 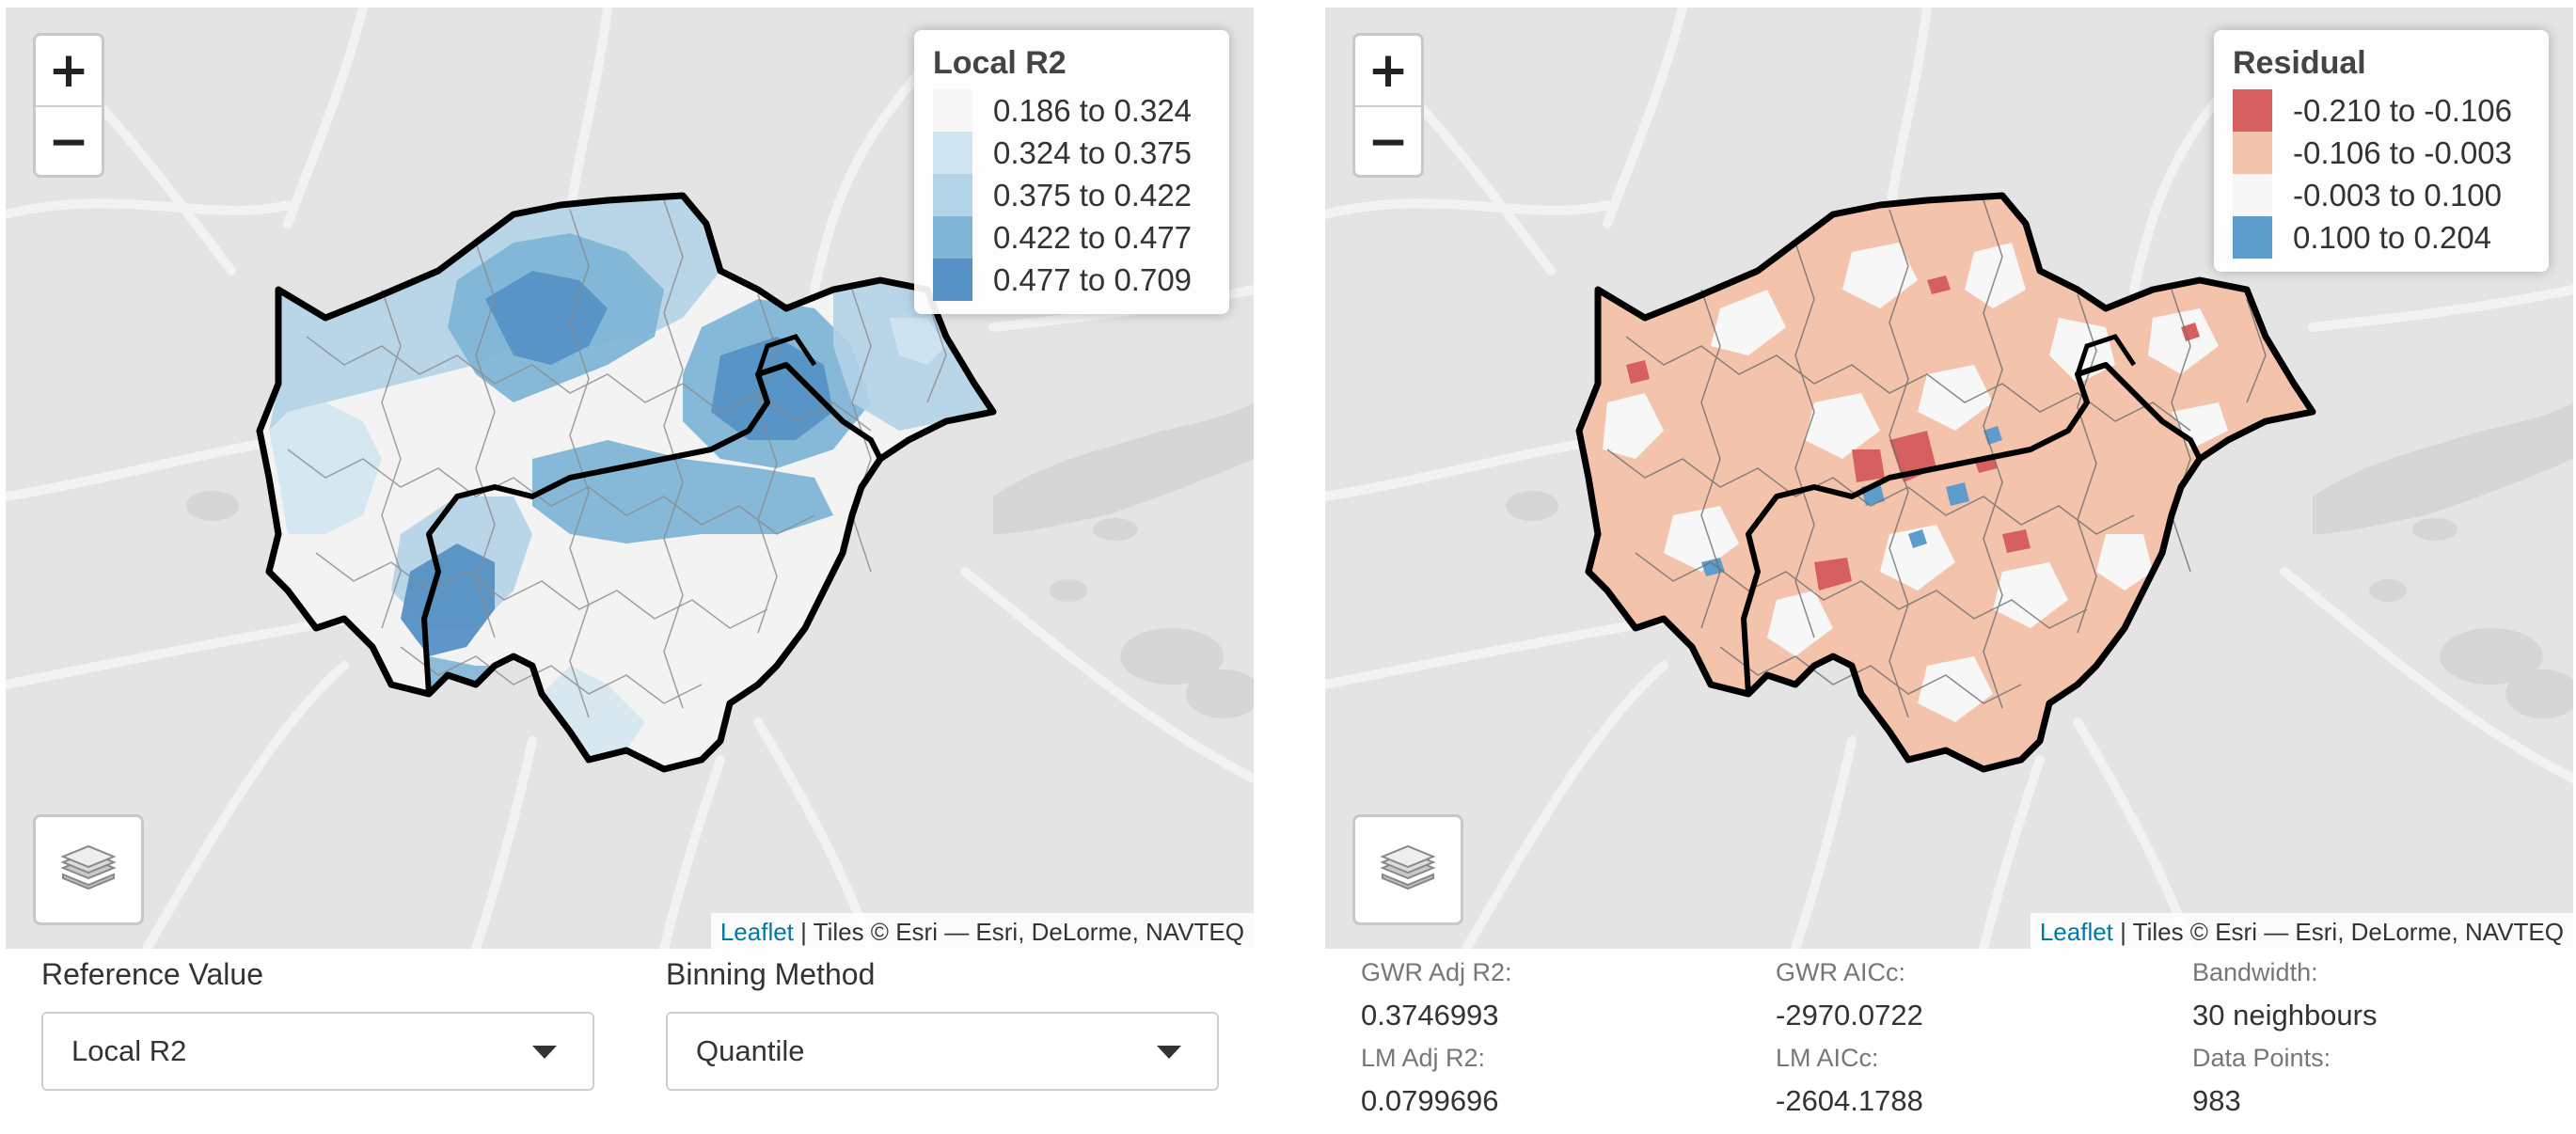 What do you see at coordinates (2255, 972) in the screenshot?
I see `bandwidth-label: Bandwidth:` at bounding box center [2255, 972].